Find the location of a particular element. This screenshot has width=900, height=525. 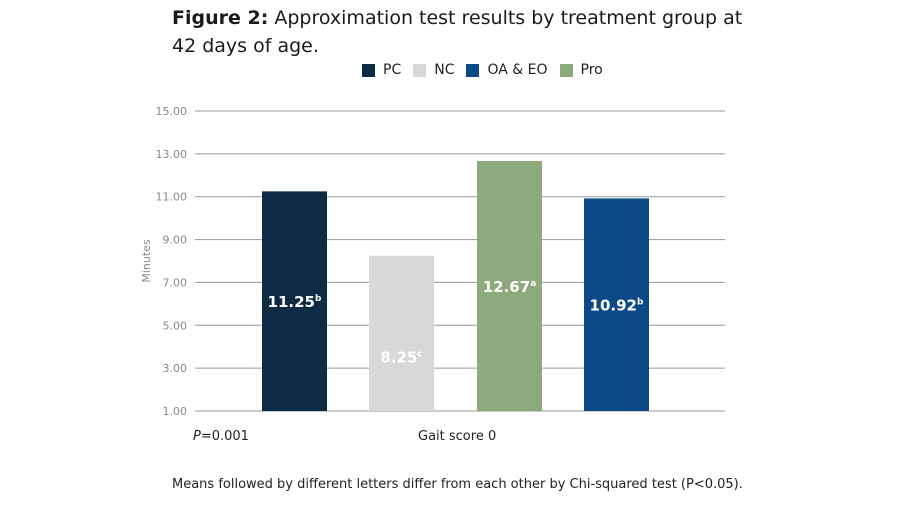

y-tick-label: 9.00 is located at coordinates (175, 240).